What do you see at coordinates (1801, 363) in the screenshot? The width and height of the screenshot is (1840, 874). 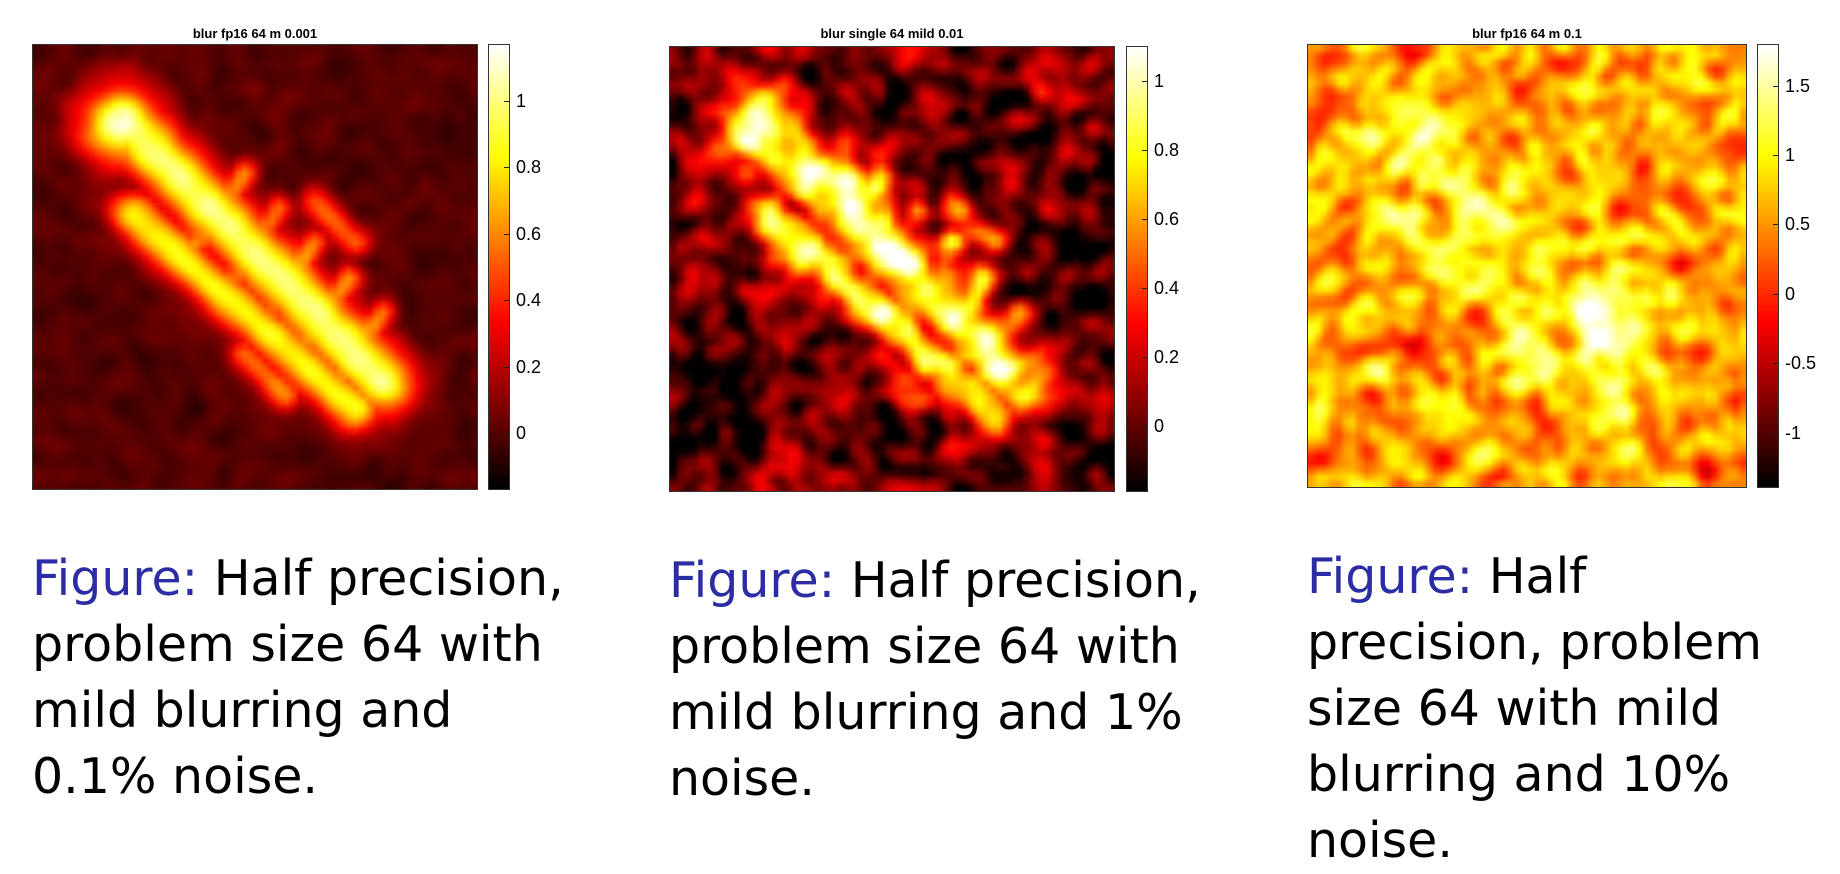 I see `colorbar-tick-label: -0.5` at bounding box center [1801, 363].